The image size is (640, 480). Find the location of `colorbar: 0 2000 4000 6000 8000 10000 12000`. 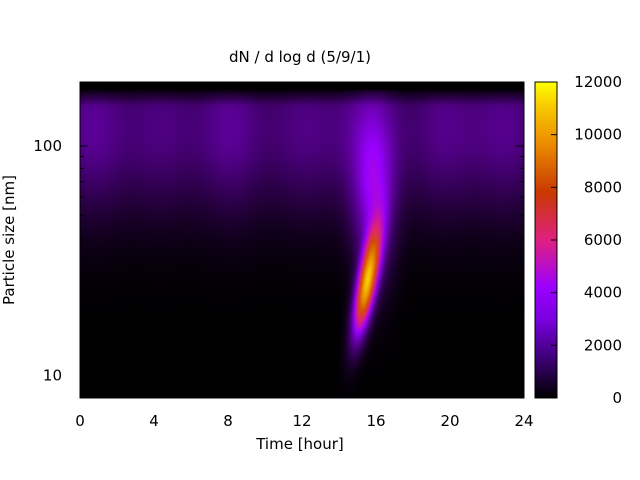

colorbar: 0 2000 4000 6000 8000 10000 12000 is located at coordinates (578, 240).